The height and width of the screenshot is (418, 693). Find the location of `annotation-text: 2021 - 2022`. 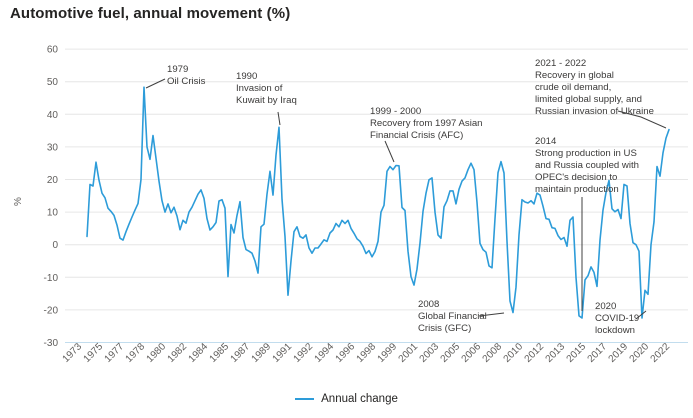

annotation-text: 2021 - 2022 is located at coordinates (560, 63).